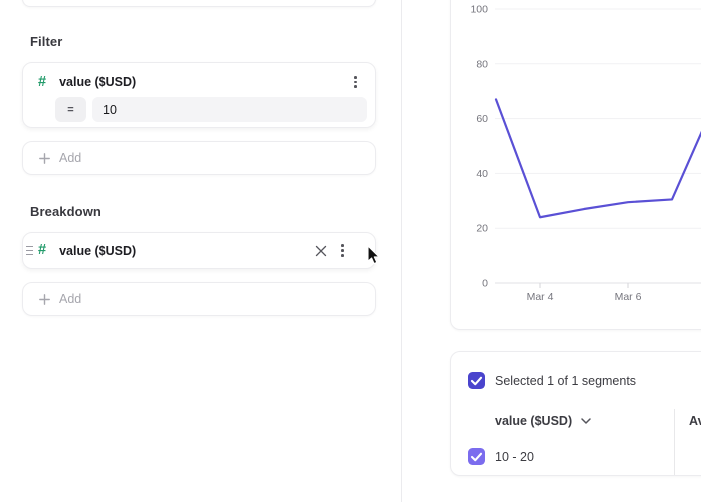  Describe the element at coordinates (566, 380) in the screenshot. I see `segments-summary: Selected 1 of 1 segments` at that location.